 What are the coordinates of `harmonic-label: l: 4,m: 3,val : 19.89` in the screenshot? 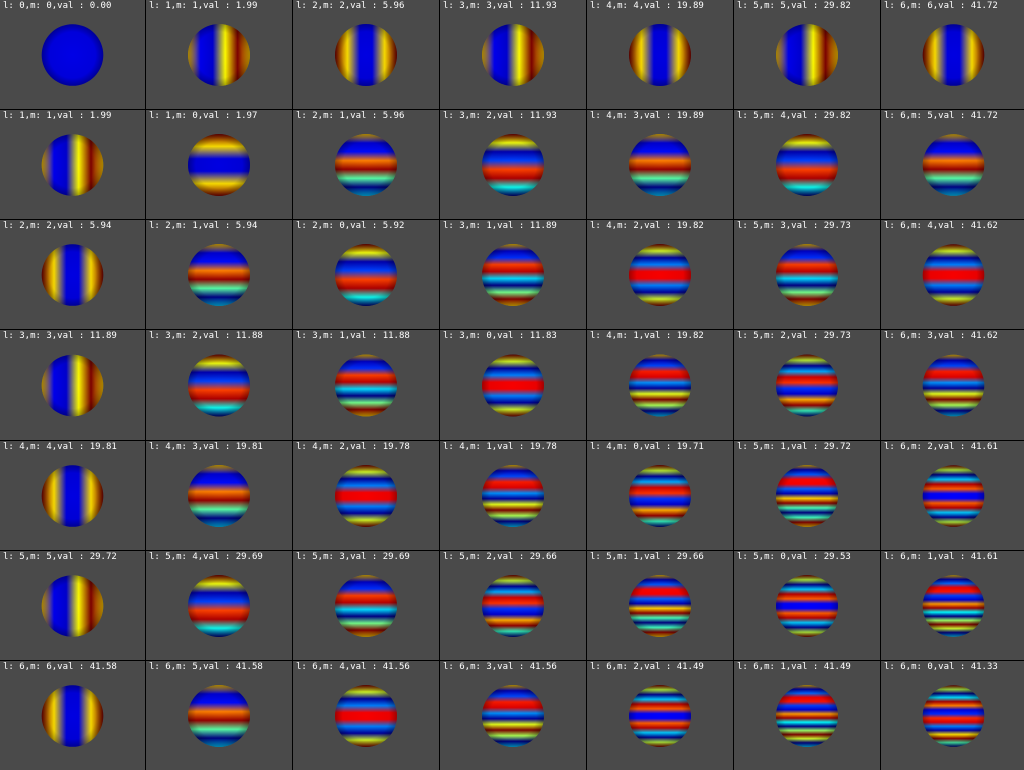 It's located at (647, 116).